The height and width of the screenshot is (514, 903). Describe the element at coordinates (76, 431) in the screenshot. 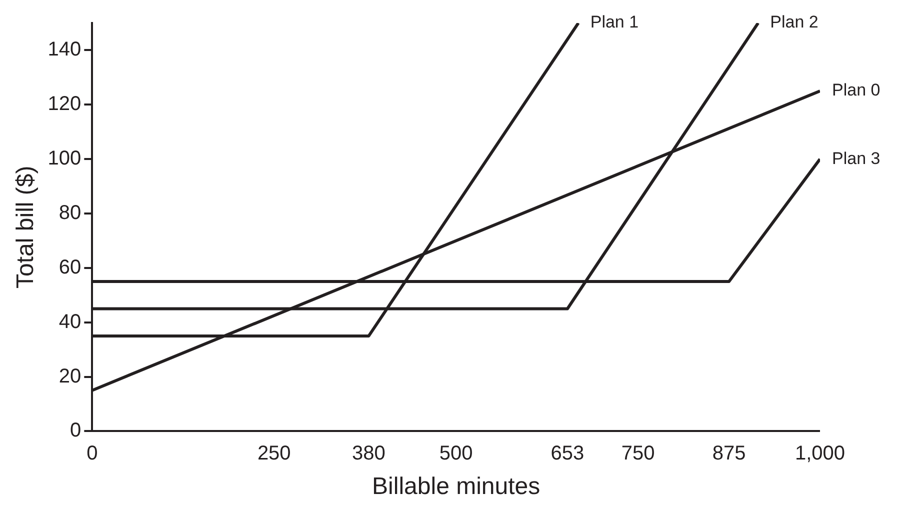

I see `y-tick-label: 0` at that location.